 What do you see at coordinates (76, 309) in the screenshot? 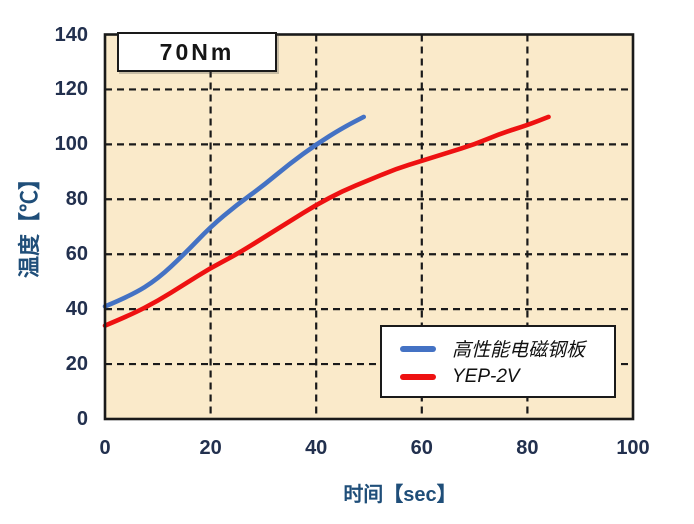
I see `y-tick-label: 40` at bounding box center [76, 309].